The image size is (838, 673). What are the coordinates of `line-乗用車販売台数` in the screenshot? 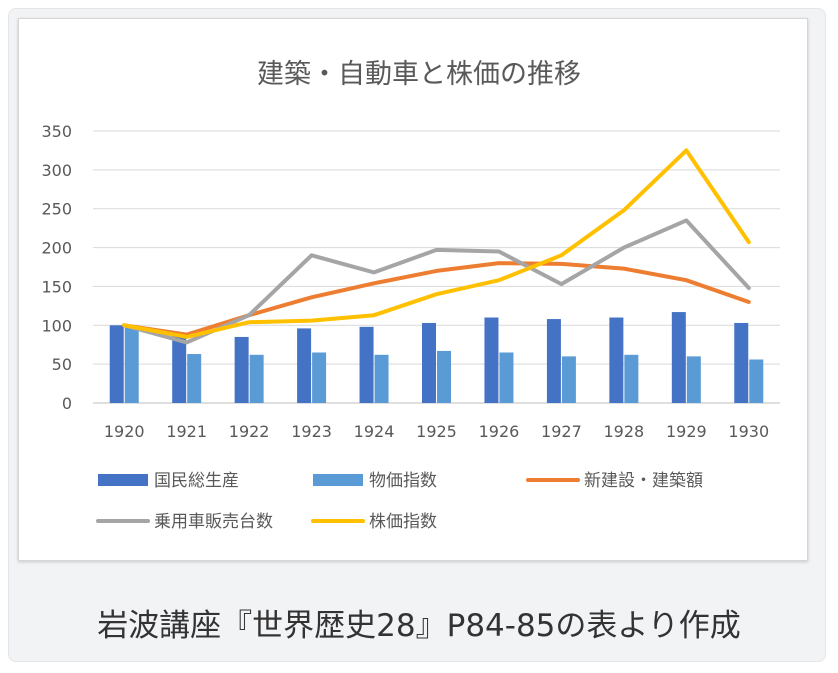 It's located at (436, 281).